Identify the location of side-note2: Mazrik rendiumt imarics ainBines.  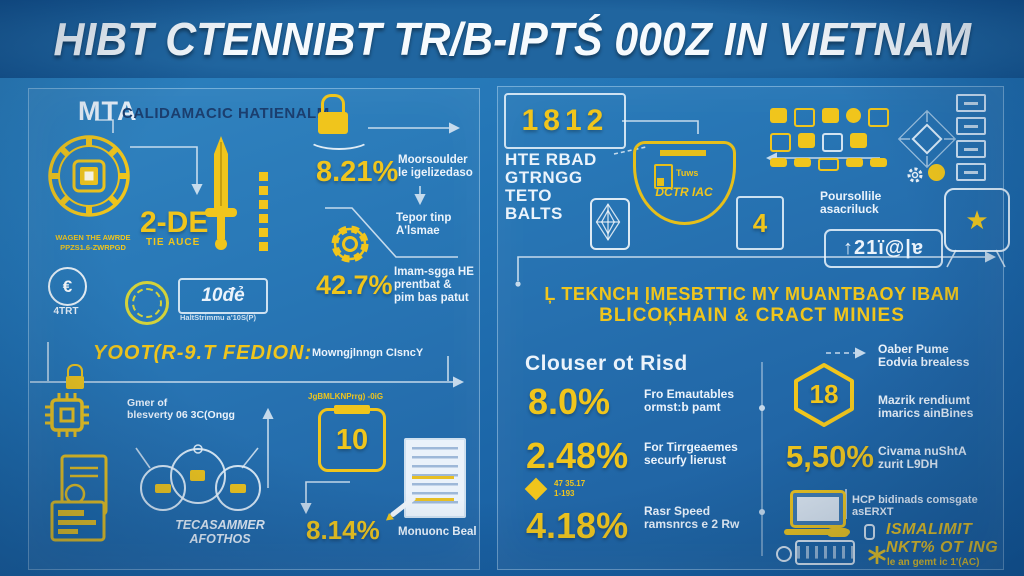
(926, 407).